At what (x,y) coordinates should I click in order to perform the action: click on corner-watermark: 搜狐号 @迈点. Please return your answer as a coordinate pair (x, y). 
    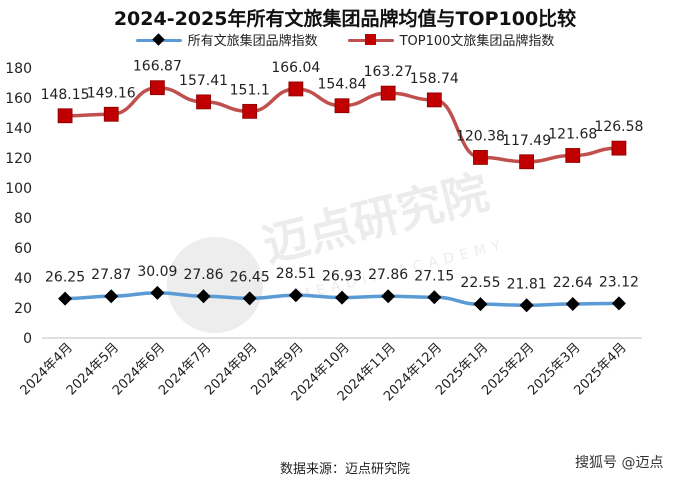
    Looking at the image, I should click on (619, 463).